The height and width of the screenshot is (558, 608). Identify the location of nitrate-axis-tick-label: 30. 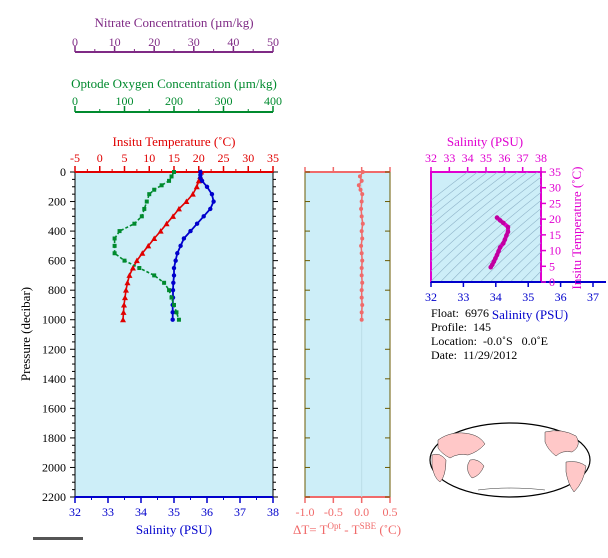
(194, 42).